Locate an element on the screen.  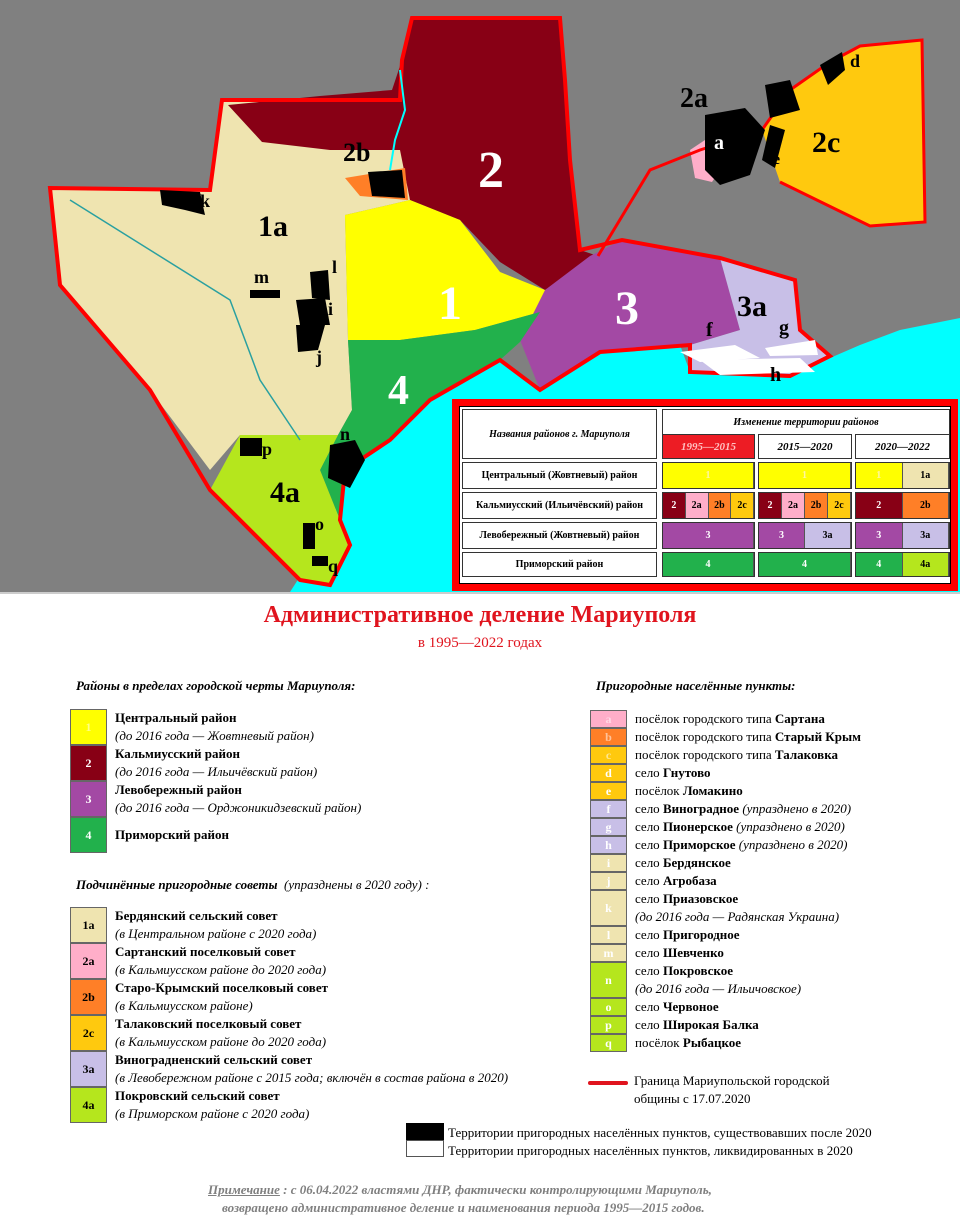
map-label-n: n is located at coordinates (345, 434).